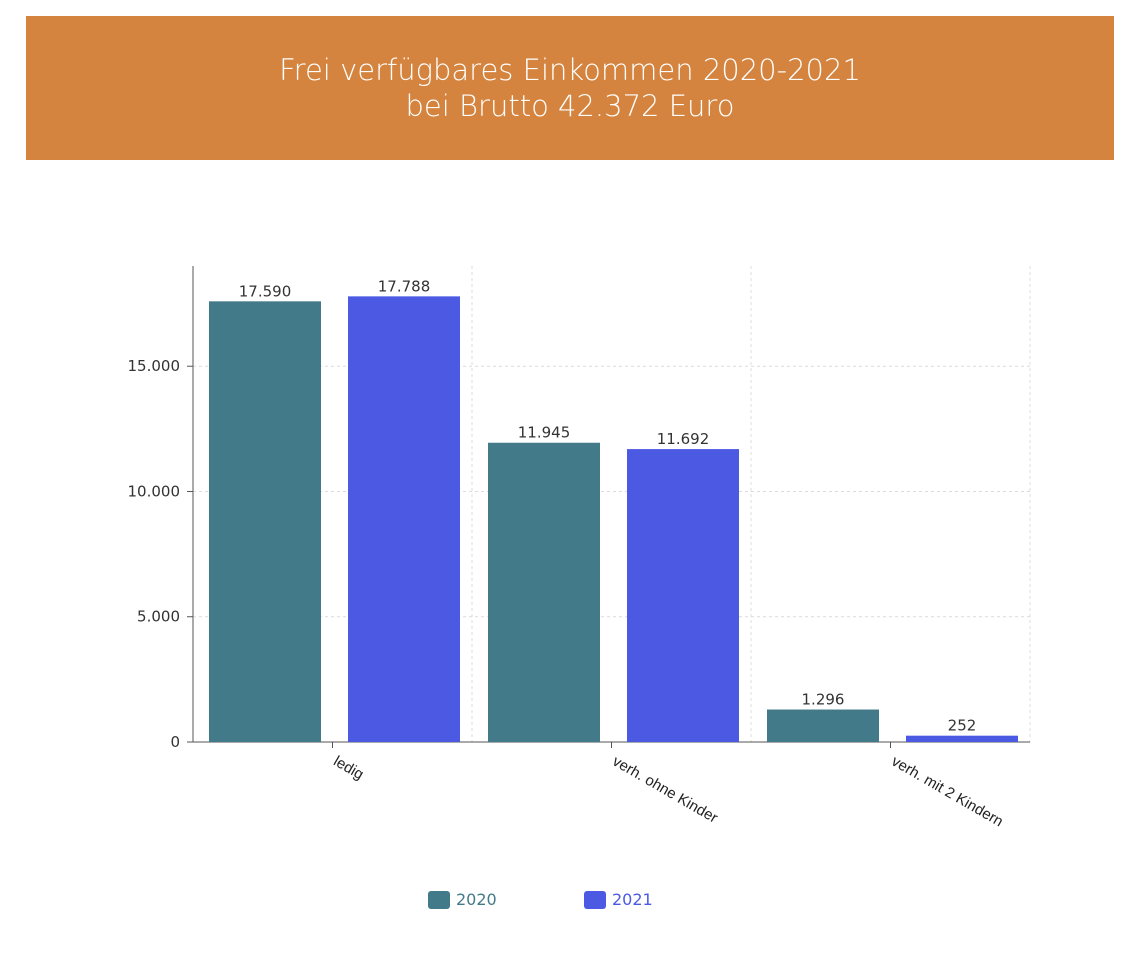 The height and width of the screenshot is (958, 1144). Describe the element at coordinates (349, 768) in the screenshot. I see `x-tick-label: ledig` at that location.